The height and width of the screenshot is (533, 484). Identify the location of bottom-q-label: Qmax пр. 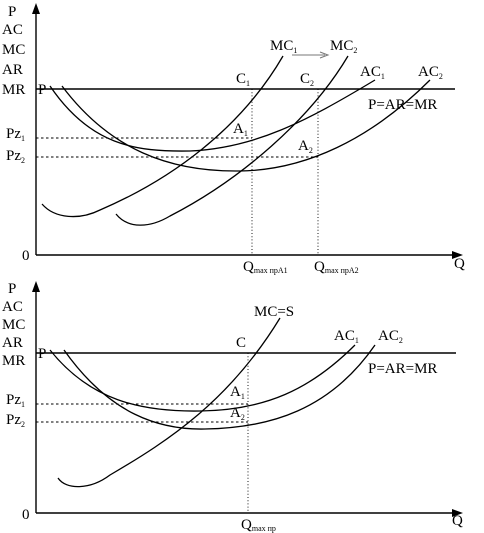
(258, 525).